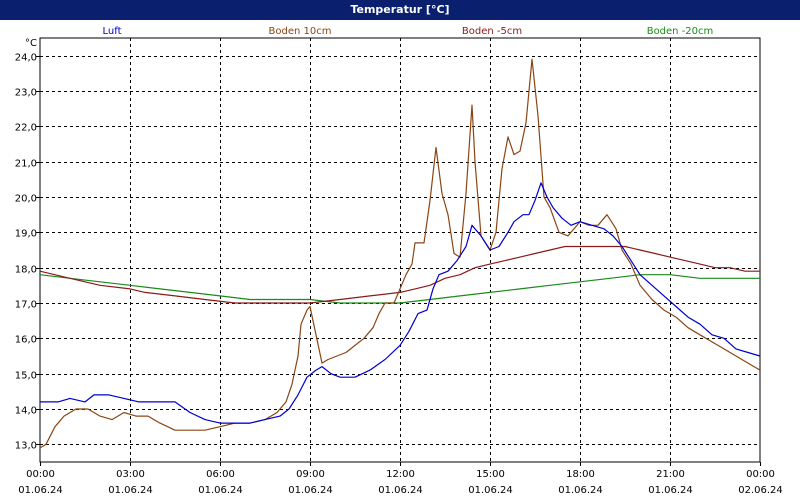  I want to click on x-tick-label-time: 03:00, so click(130, 474).